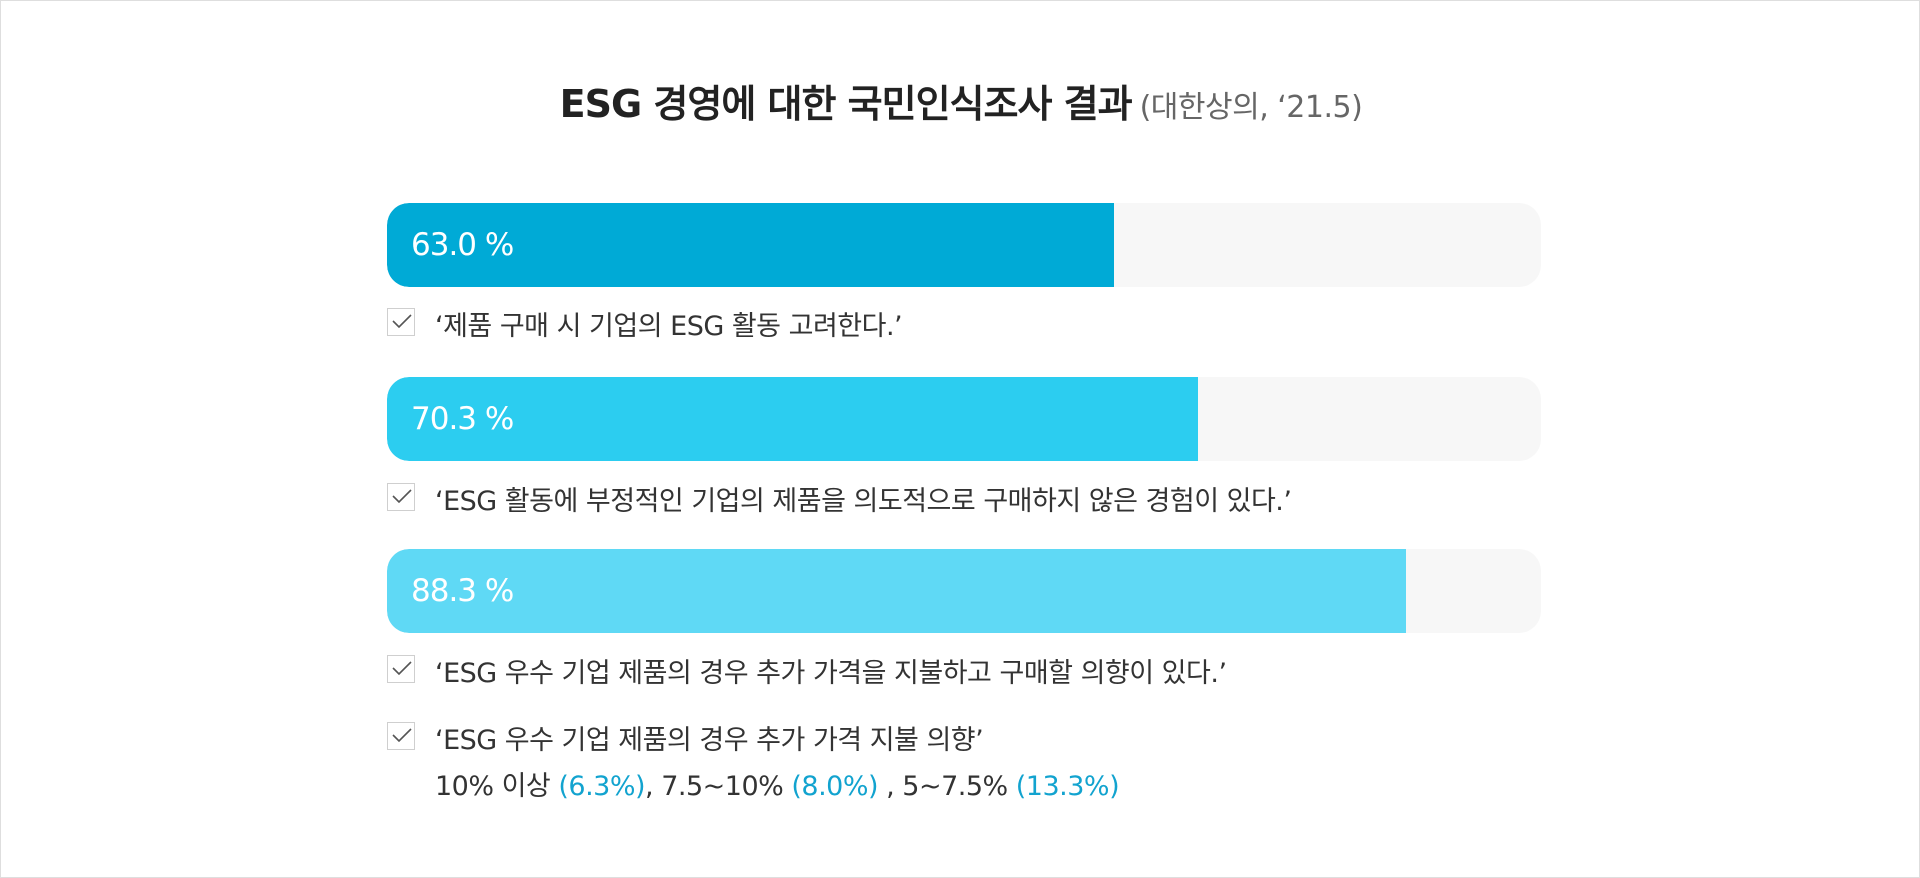  What do you see at coordinates (709, 740) in the screenshot?
I see `note-statement: ‘ESG 우수 기업 제품의 경우 추가 가격 지불 의향’` at bounding box center [709, 740].